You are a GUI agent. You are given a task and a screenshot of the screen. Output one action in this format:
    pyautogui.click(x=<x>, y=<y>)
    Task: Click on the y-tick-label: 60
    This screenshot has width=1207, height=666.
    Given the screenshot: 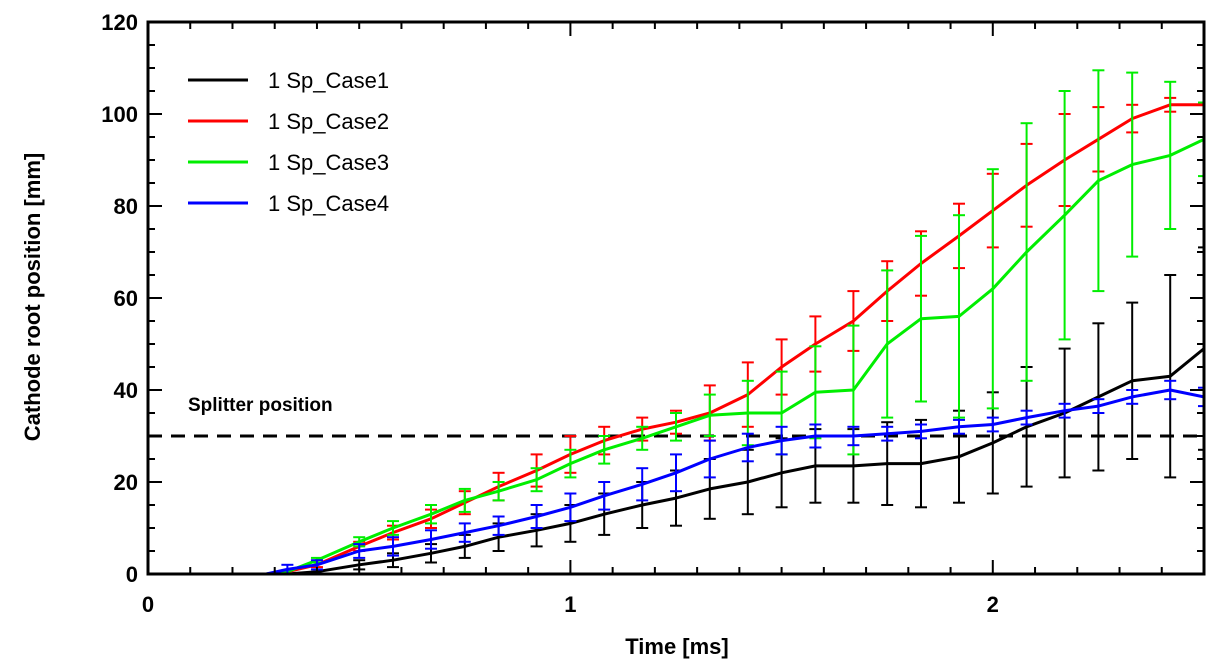 What is the action you would take?
    pyautogui.click(x=126, y=298)
    